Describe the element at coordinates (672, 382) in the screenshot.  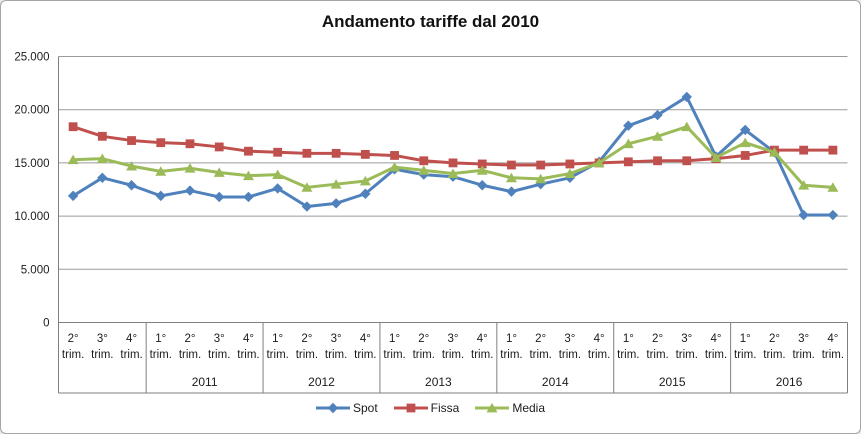
I see `year-label: 2015` at that location.